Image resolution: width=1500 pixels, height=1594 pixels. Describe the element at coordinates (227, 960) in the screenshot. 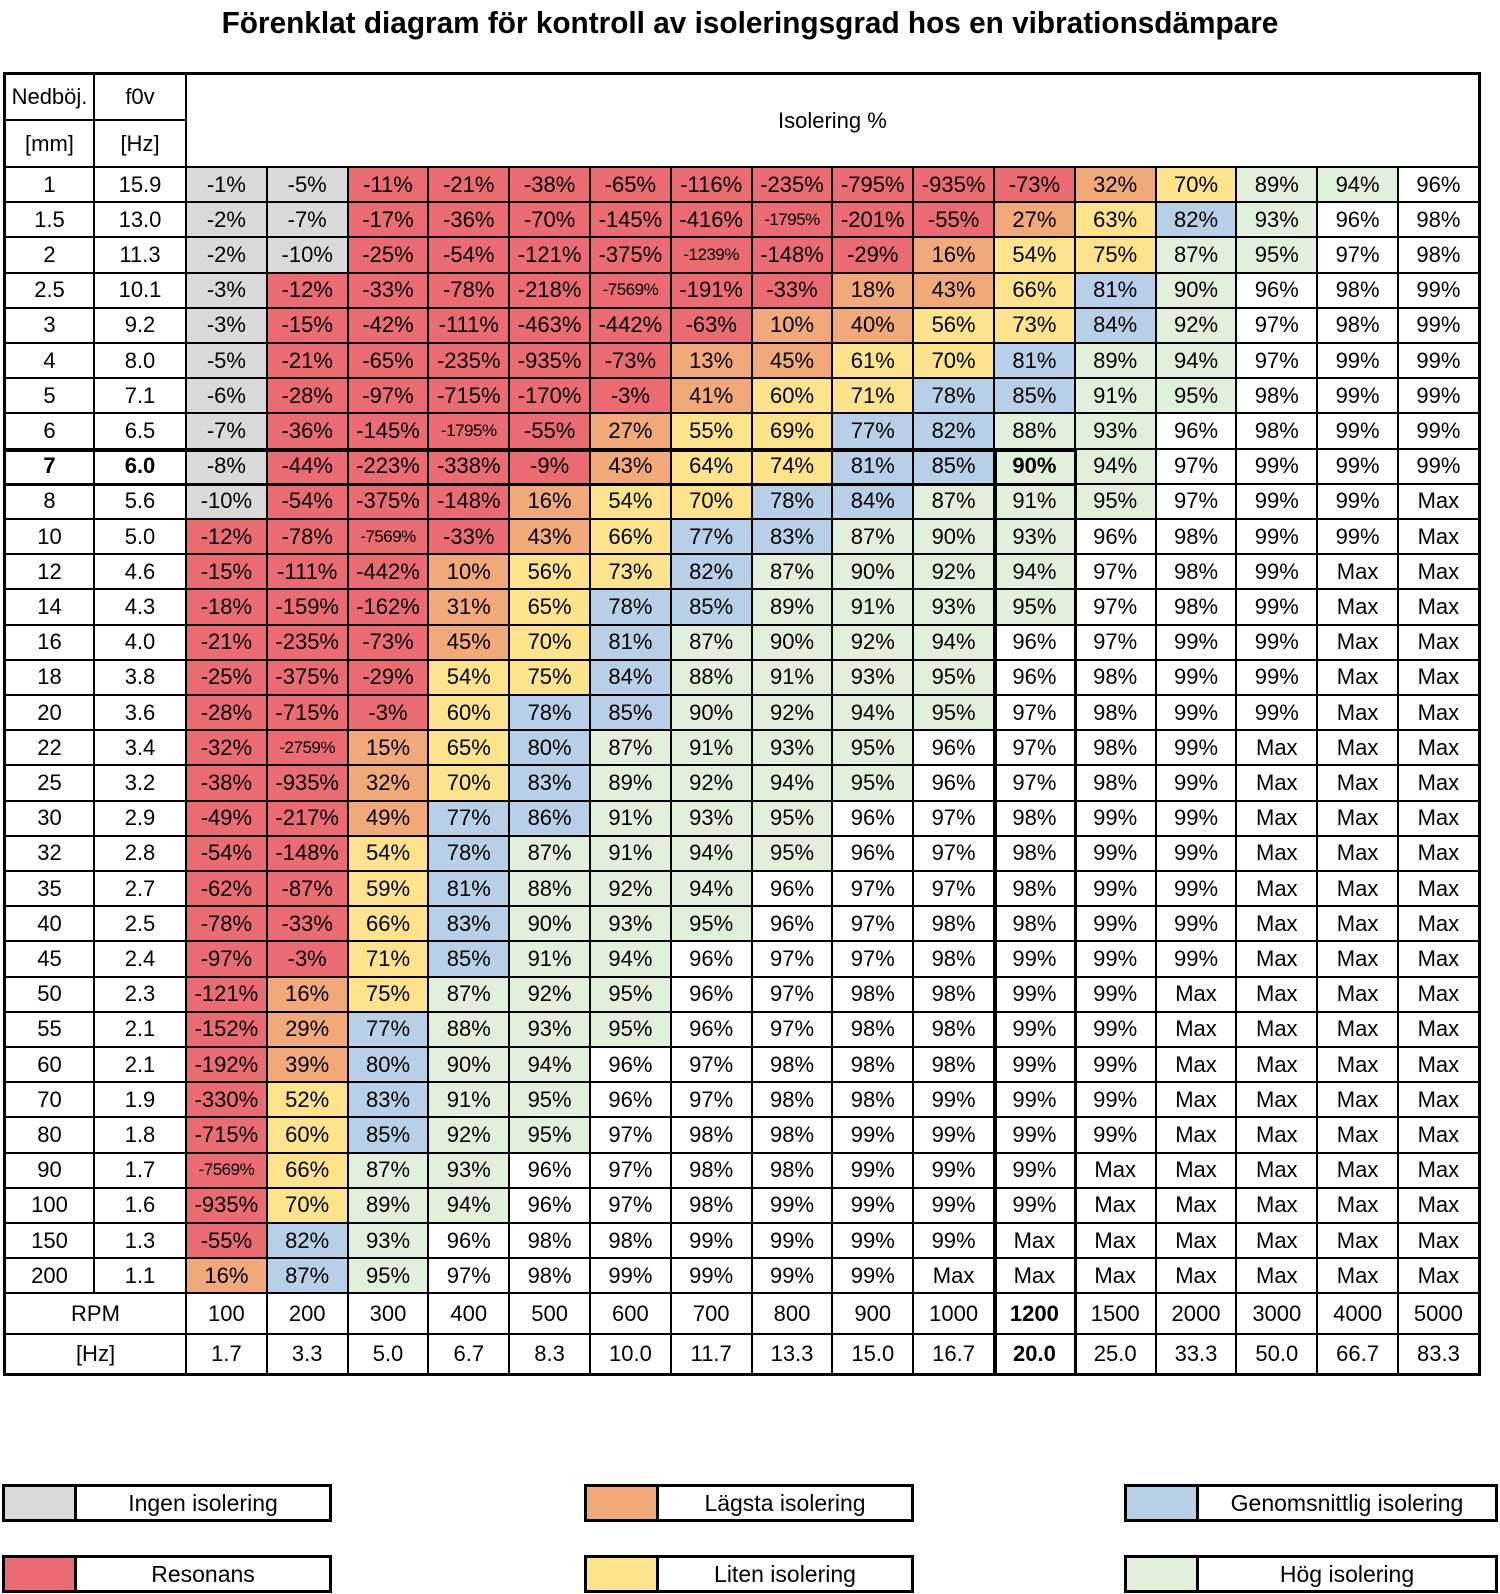

I see `isolation-cell: -97%` at that location.